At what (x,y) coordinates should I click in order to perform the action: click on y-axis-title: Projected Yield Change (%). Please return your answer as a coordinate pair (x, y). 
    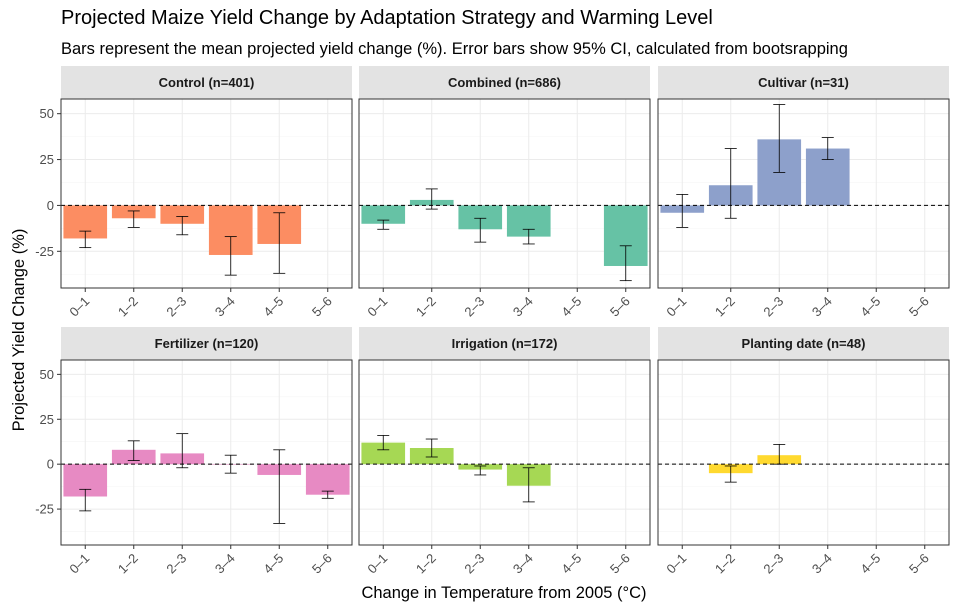
    Looking at the image, I should click on (19, 330).